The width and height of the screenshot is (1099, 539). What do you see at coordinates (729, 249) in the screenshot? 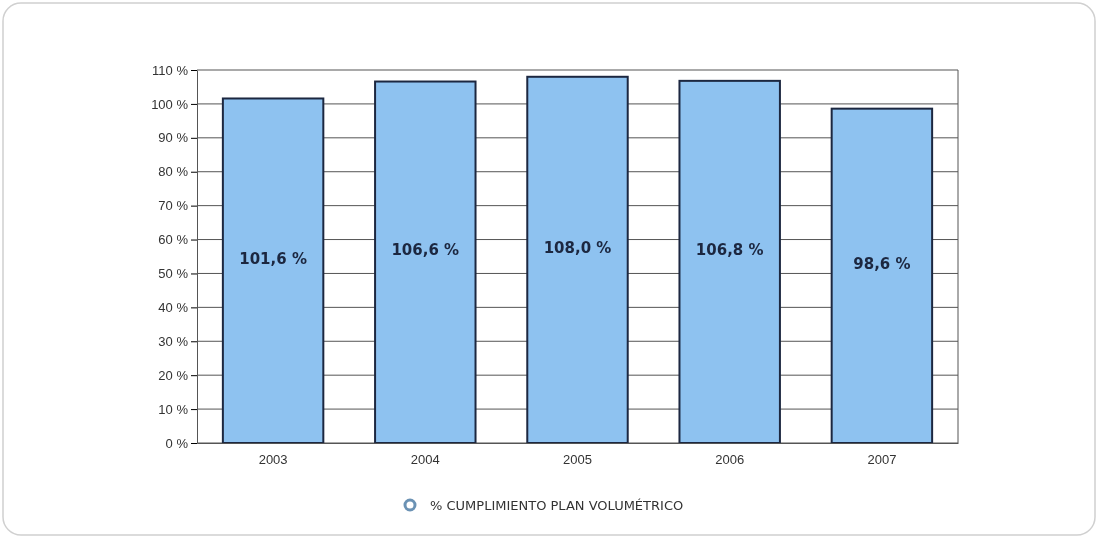
I see `data-label: 106,8 %` at bounding box center [729, 249].